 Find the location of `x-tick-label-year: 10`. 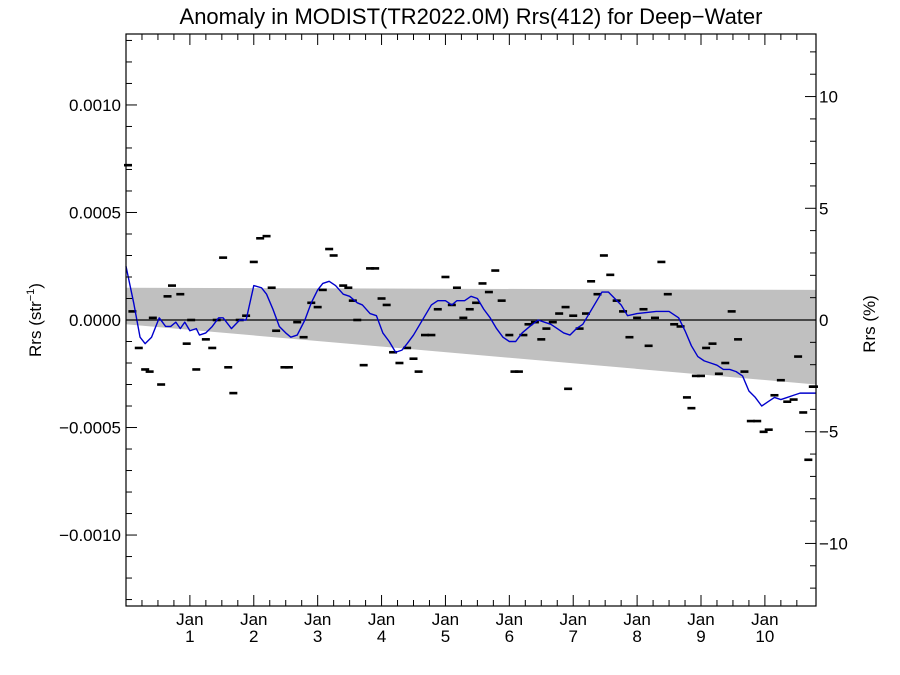

x-tick-label-year: 10 is located at coordinates (764, 636).